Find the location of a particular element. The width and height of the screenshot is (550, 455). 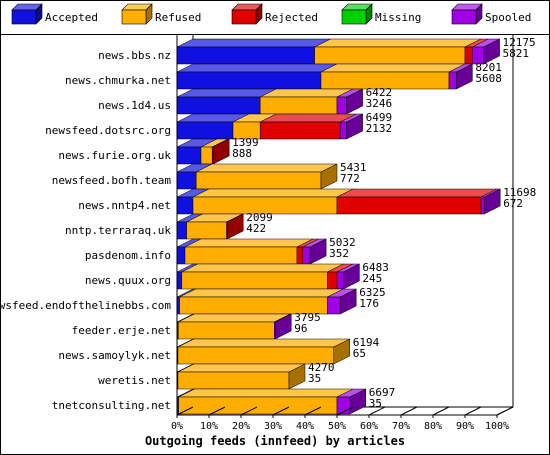

value-label-refused: 888 is located at coordinates (242, 153).